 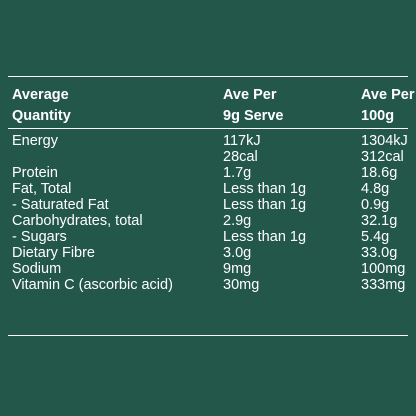 I want to click on table-row: - Saturated Fat Less than 1g 0.9g, so click(x=208, y=205).